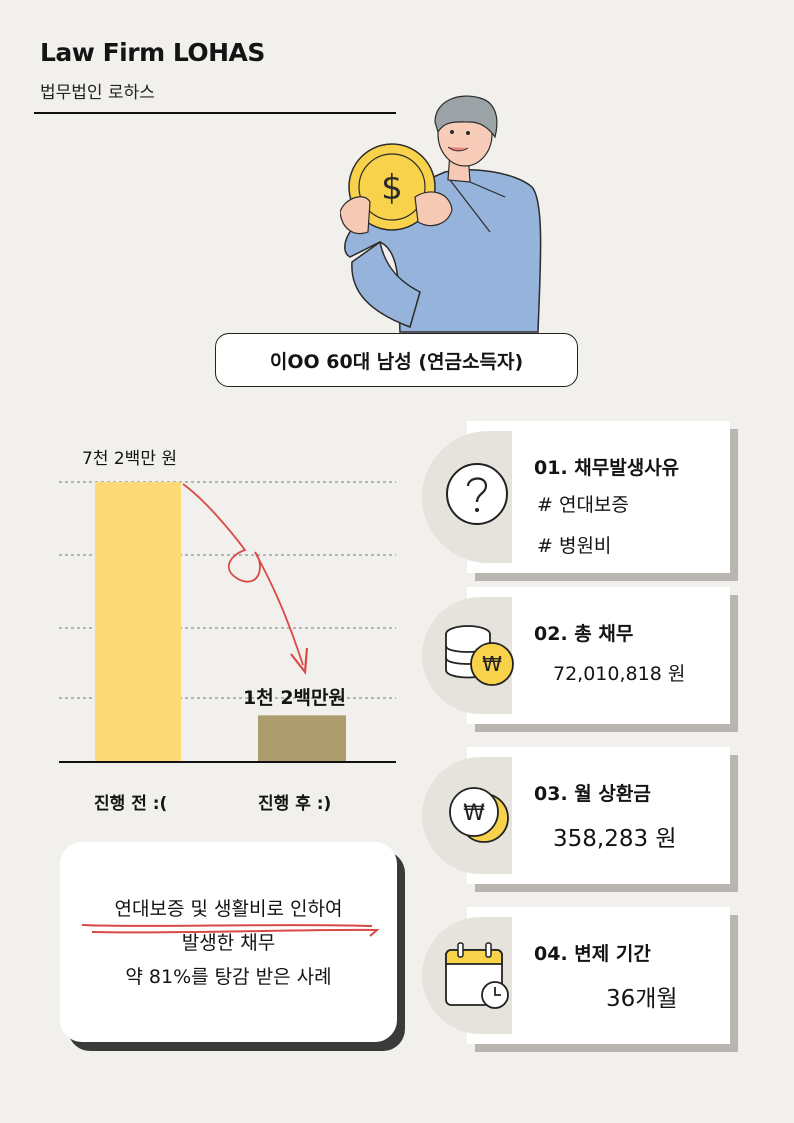 This screenshot has width=794, height=1123. I want to click on debt-reduction-chart, so click(227, 622).